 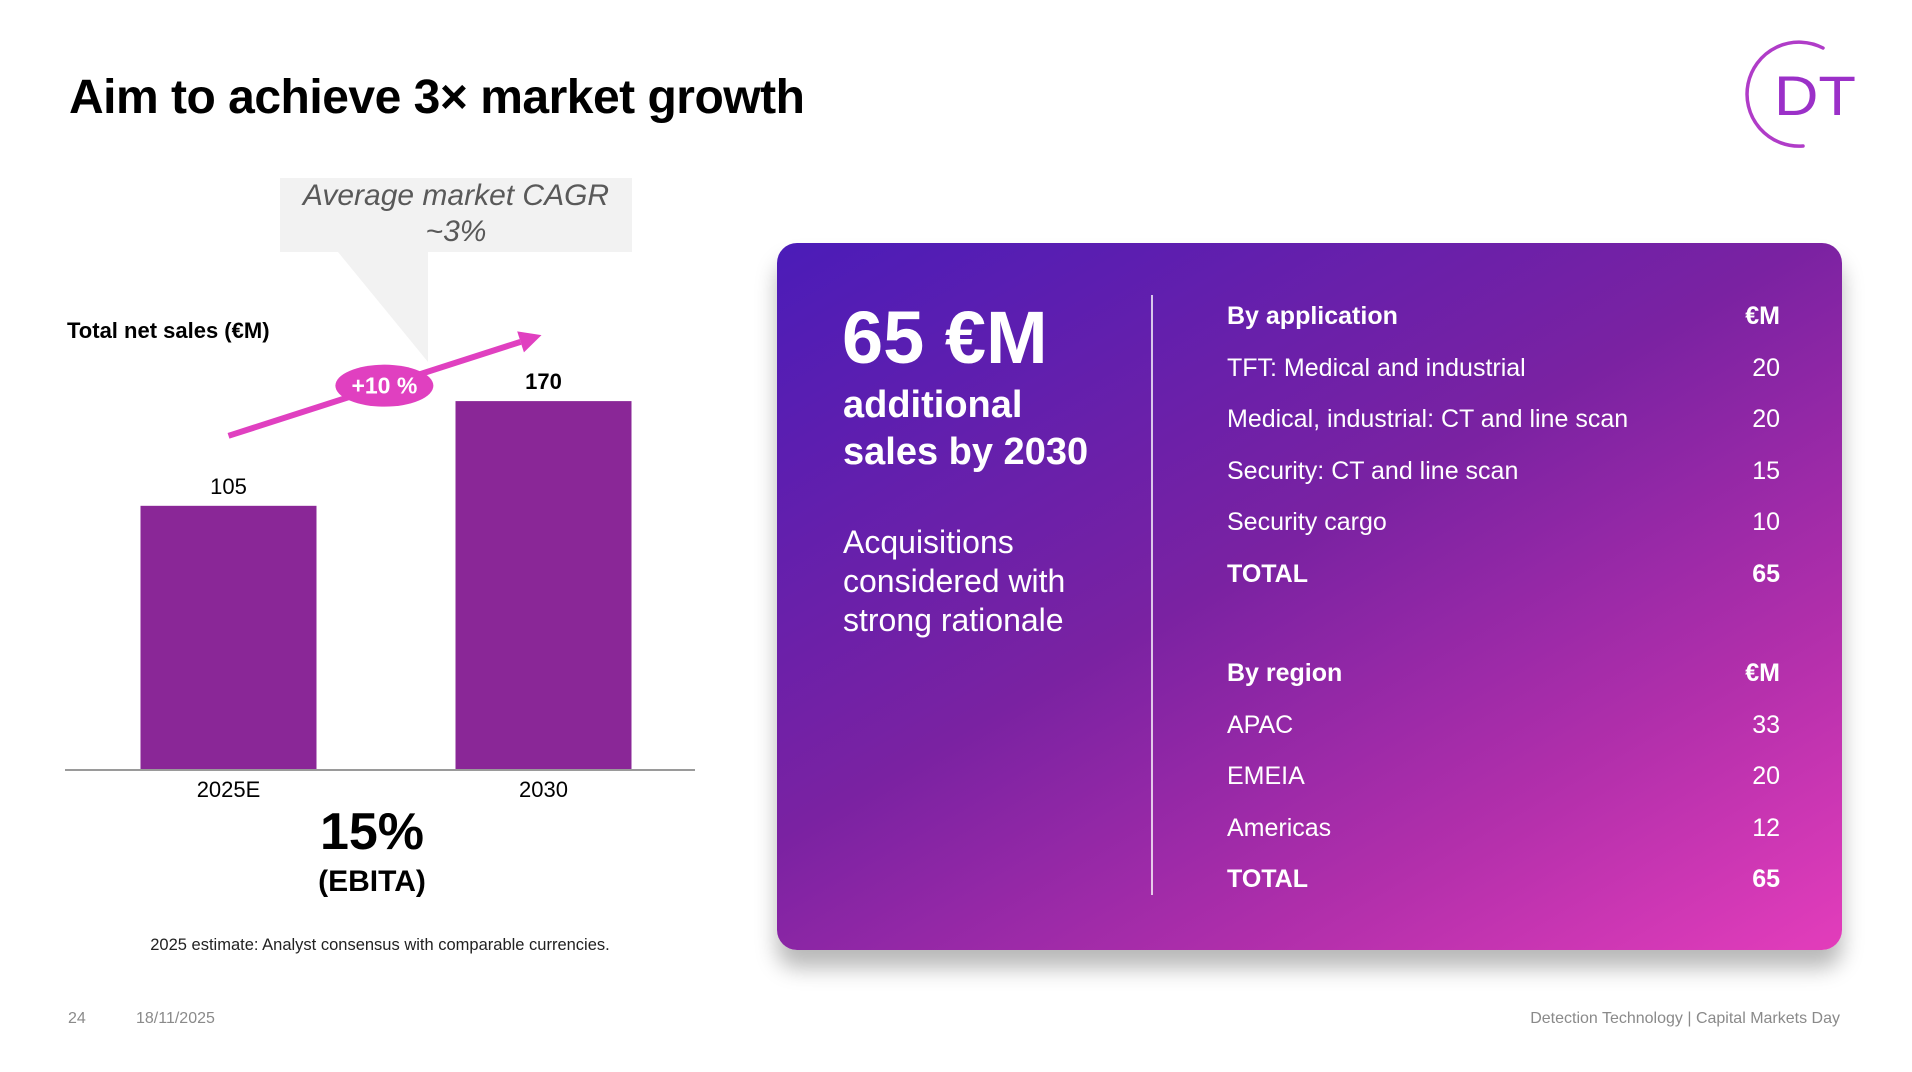 What do you see at coordinates (372, 881) in the screenshot?
I see `ebita-label: (EBITA)` at bounding box center [372, 881].